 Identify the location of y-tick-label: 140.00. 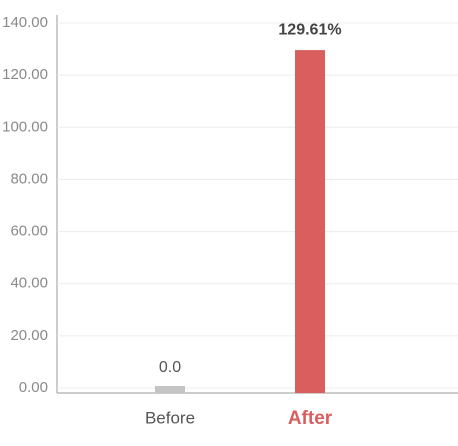
(25, 22).